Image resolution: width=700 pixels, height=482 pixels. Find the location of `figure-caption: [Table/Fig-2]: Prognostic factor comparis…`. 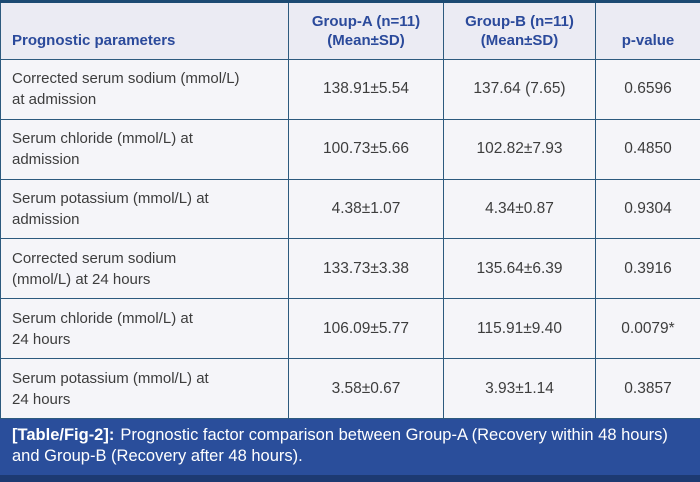

figure-caption: [Table/Fig-2]: Prognostic factor comparis… is located at coordinates (350, 450).